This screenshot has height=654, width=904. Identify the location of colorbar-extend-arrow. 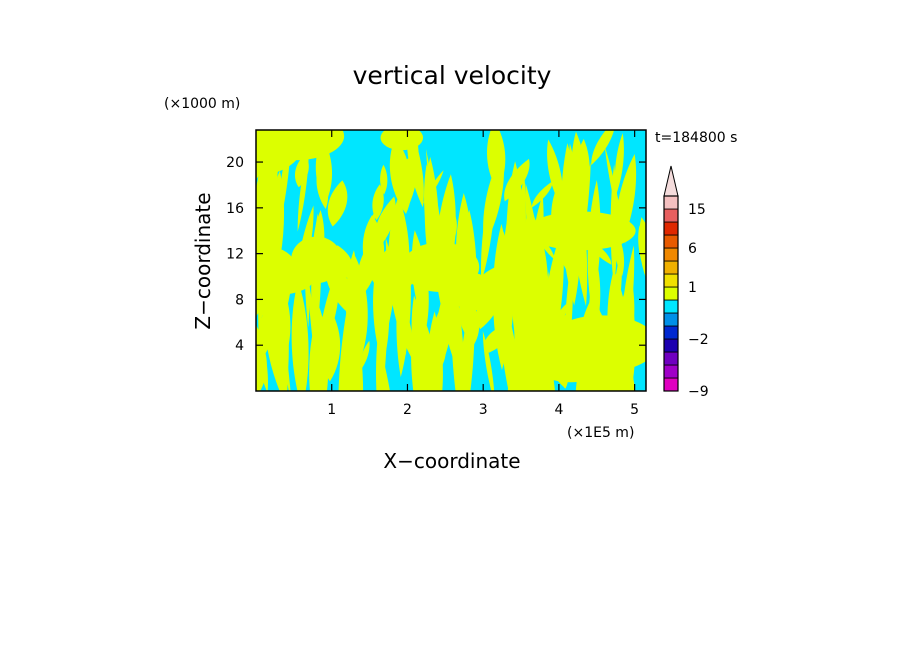
(671, 181).